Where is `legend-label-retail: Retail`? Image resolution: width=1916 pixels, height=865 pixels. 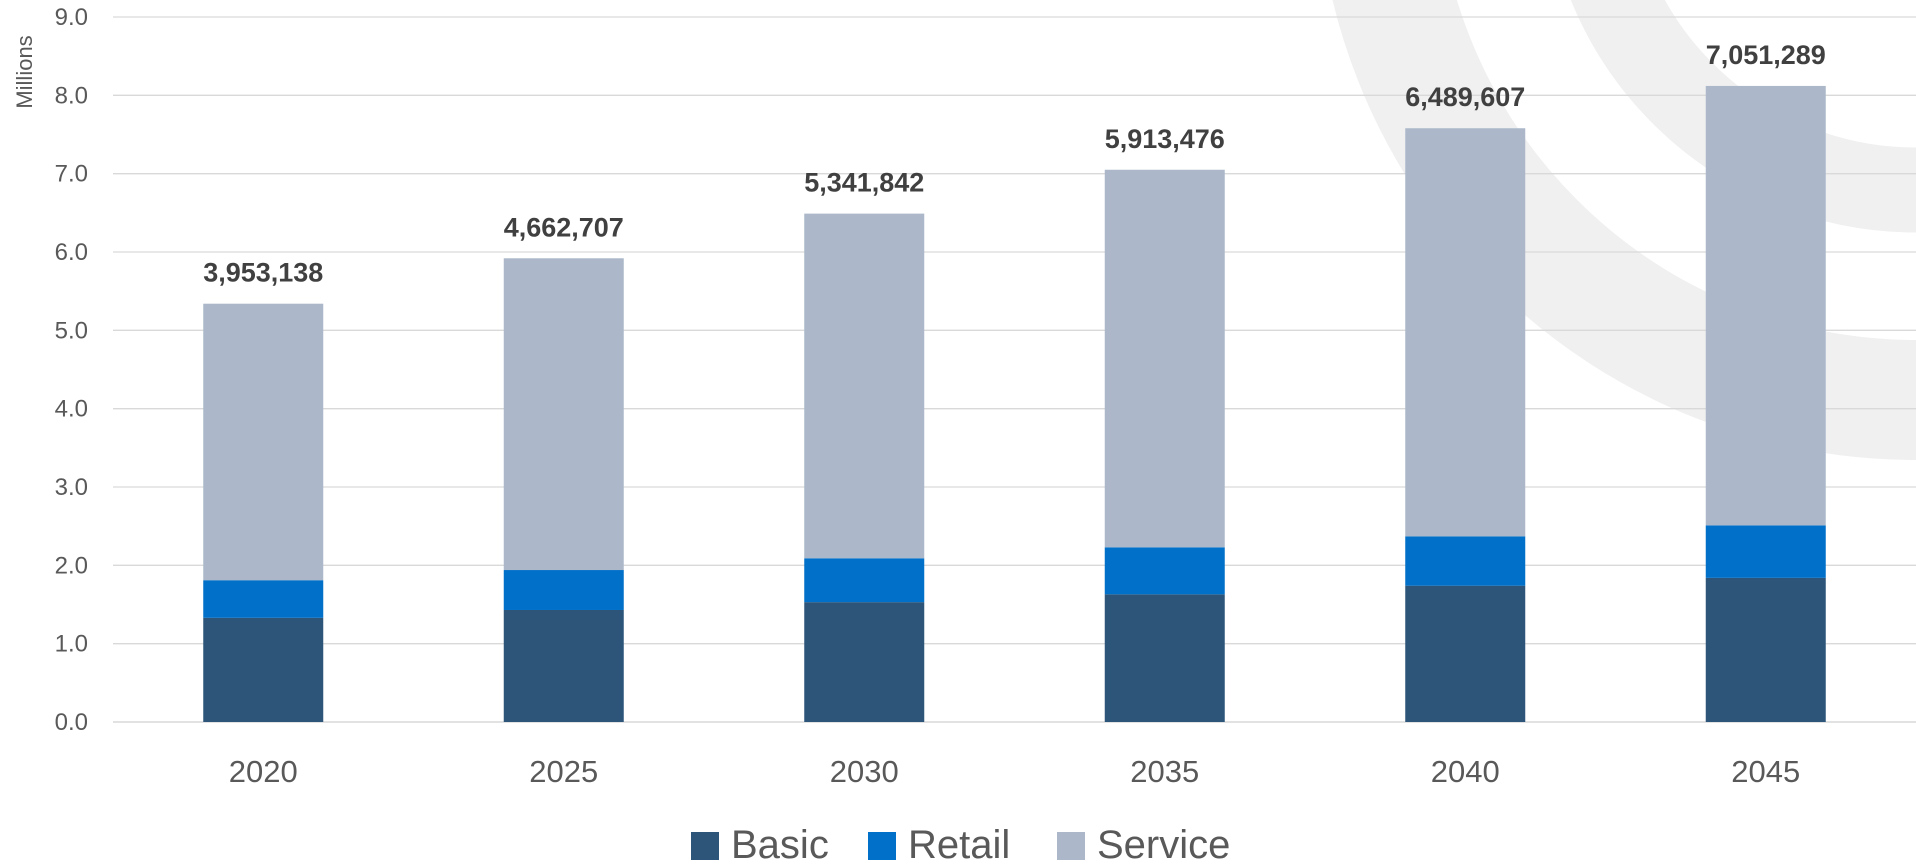
legend-label-retail: Retail is located at coordinates (959, 844).